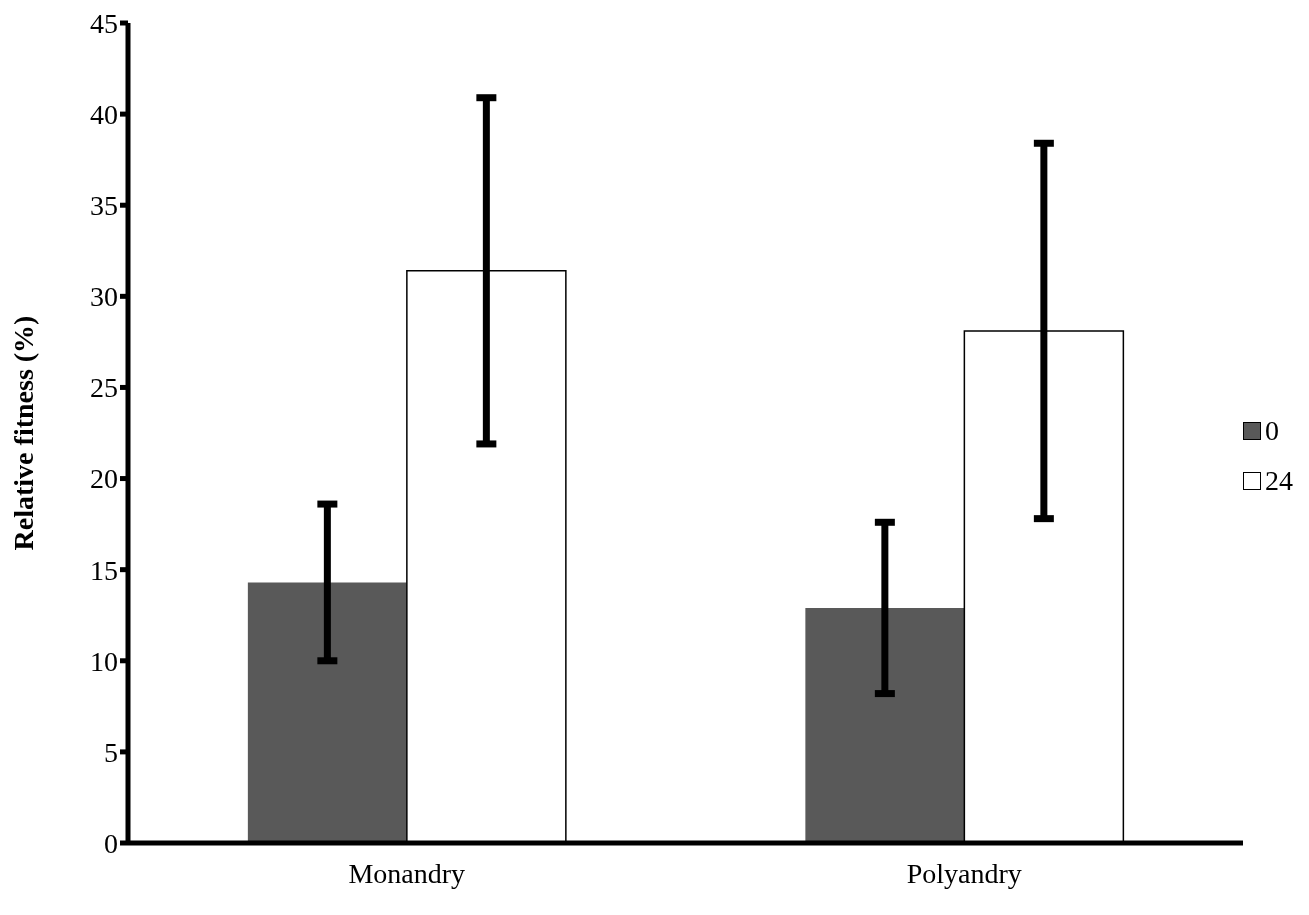 Image resolution: width=1309 pixels, height=915 pixels. Describe the element at coordinates (104, 479) in the screenshot. I see `y-tick-label: 20` at that location.